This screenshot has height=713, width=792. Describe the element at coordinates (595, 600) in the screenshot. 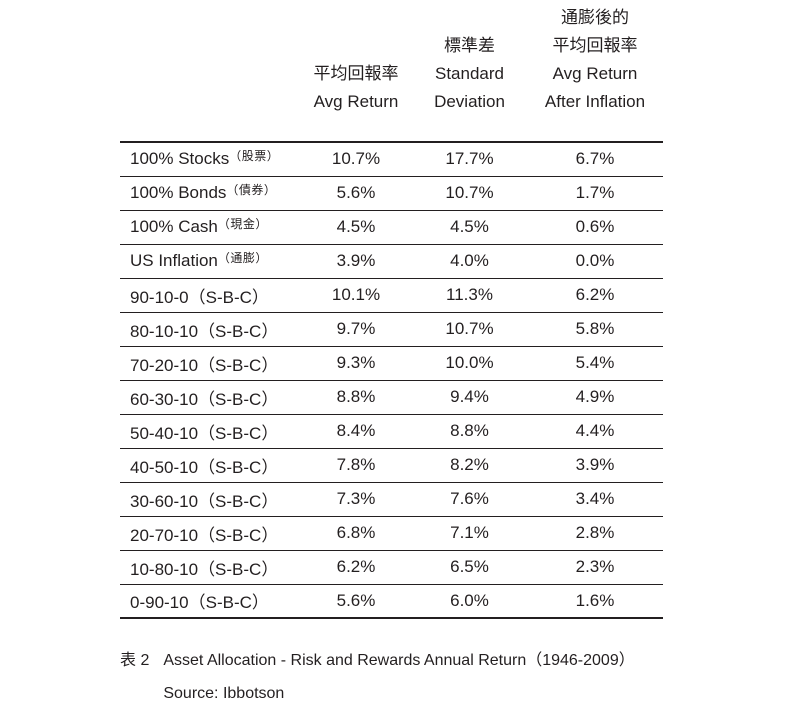

I see `after-inflation-value: 1.6%` at that location.